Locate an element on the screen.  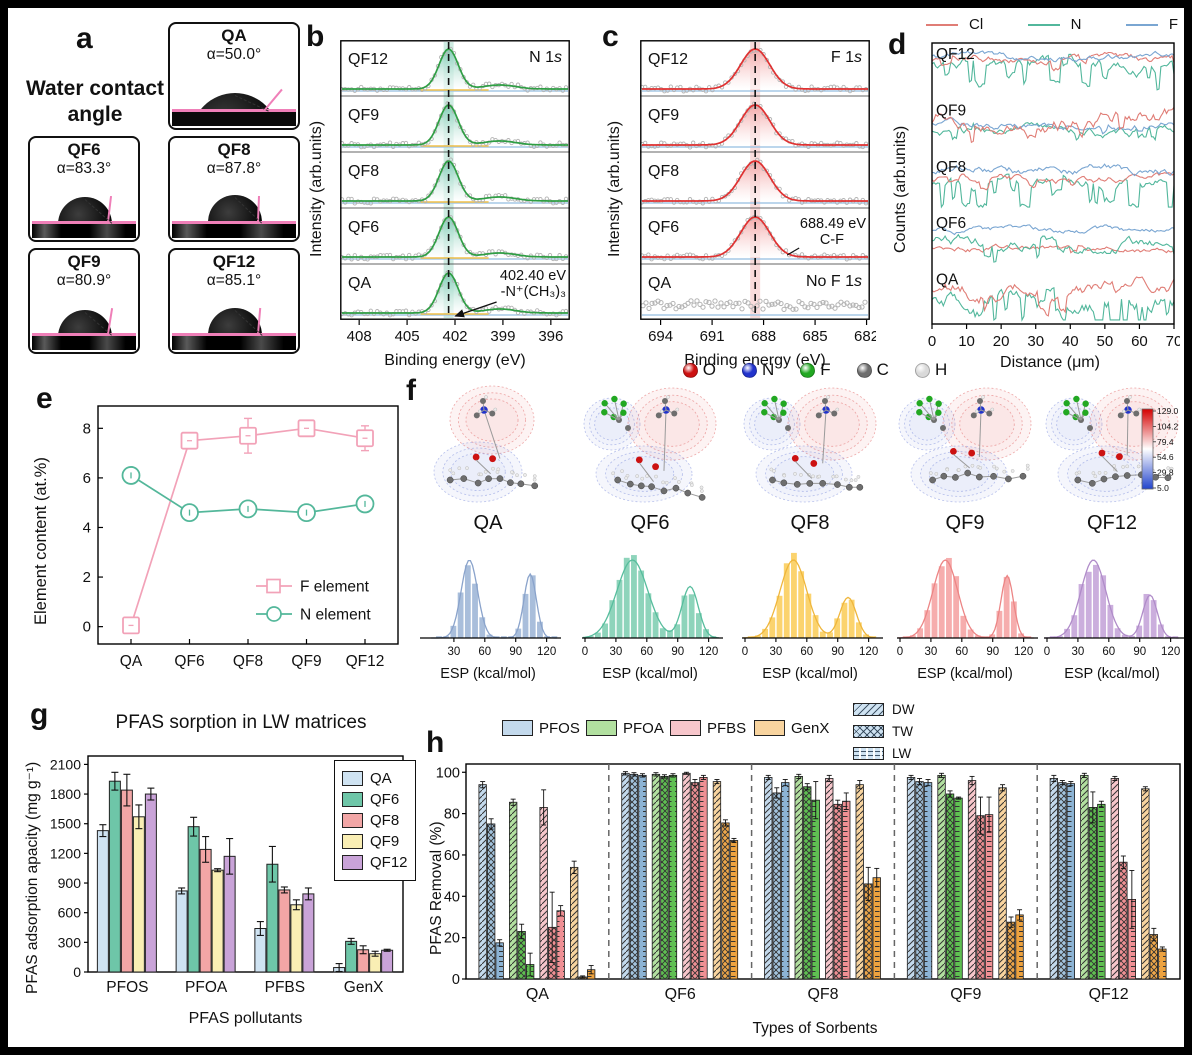
g-legend-item-qa: QA is located at coordinates (375, 778).